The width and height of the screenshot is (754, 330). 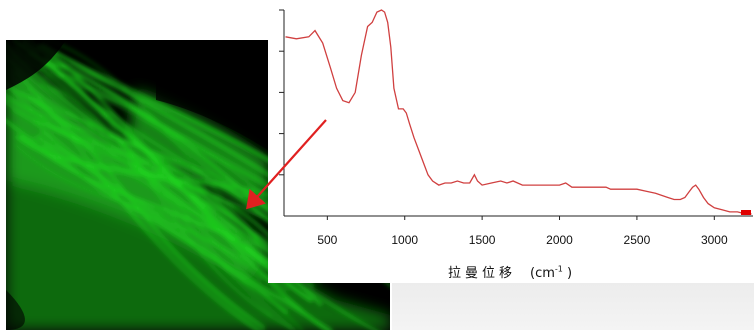 I want to click on x-axis-unit-close: ), so click(x=570, y=273).